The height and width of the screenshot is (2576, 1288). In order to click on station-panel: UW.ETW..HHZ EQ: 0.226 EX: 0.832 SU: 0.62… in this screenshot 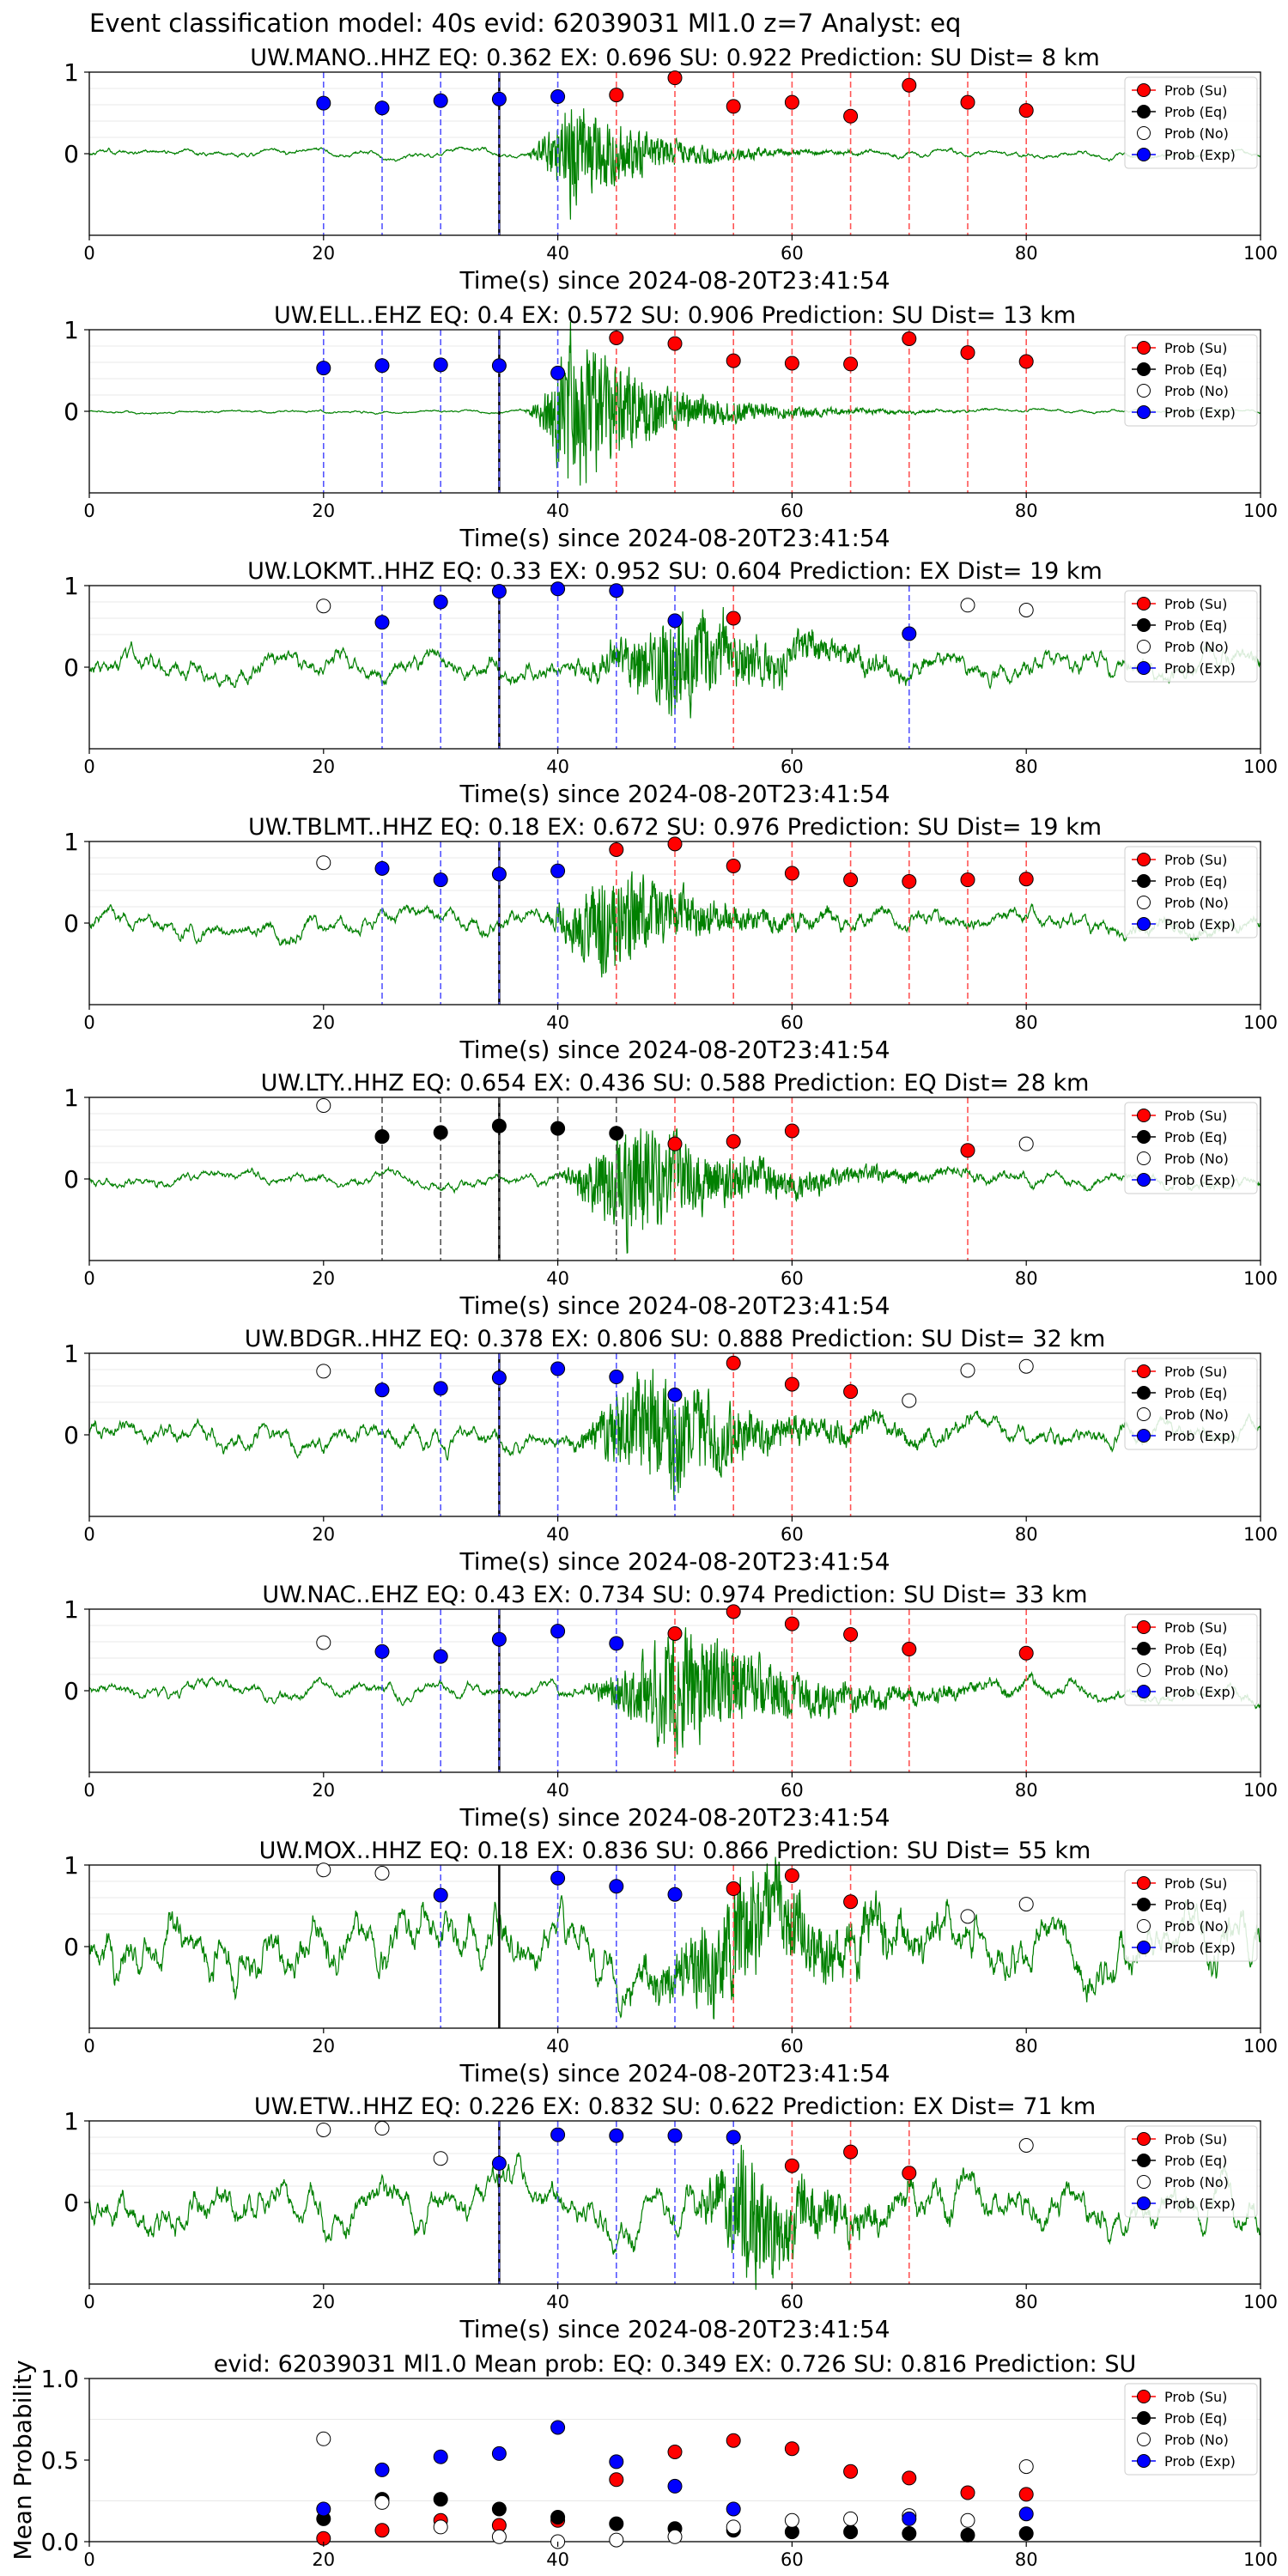, I will do `click(671, 2218)`.